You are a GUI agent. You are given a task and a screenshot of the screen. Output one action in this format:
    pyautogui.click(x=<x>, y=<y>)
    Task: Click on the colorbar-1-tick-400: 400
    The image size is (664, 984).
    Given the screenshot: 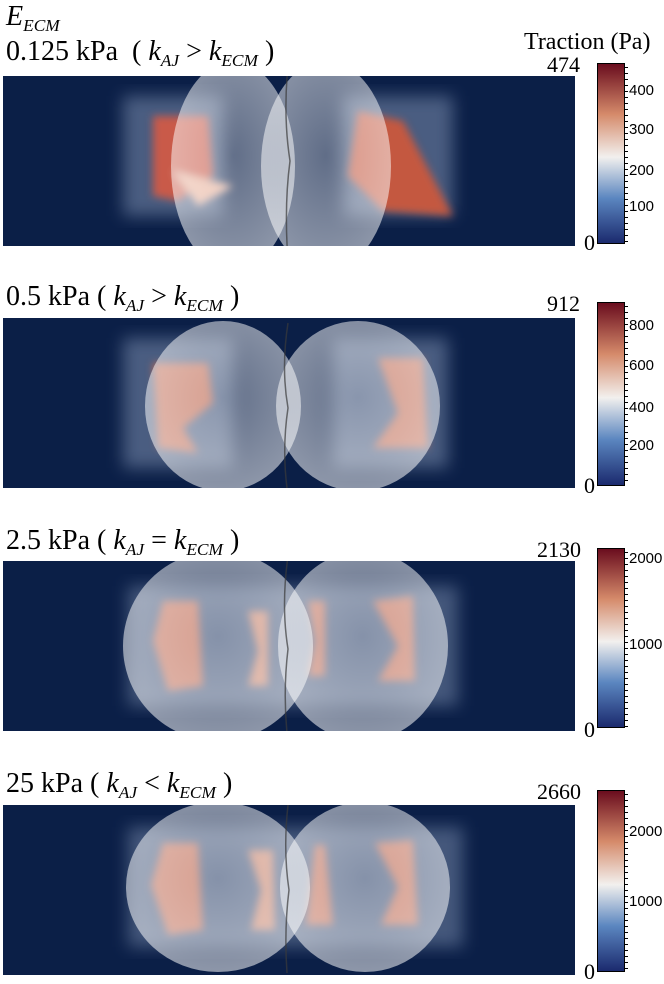 What is the action you would take?
    pyautogui.click(x=642, y=90)
    